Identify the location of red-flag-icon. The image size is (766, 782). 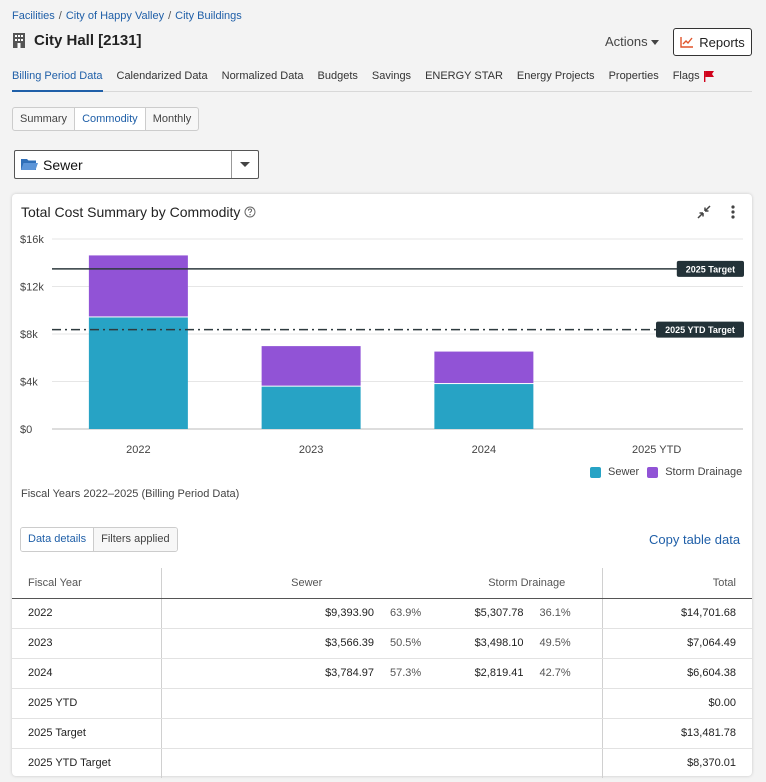
(708, 76).